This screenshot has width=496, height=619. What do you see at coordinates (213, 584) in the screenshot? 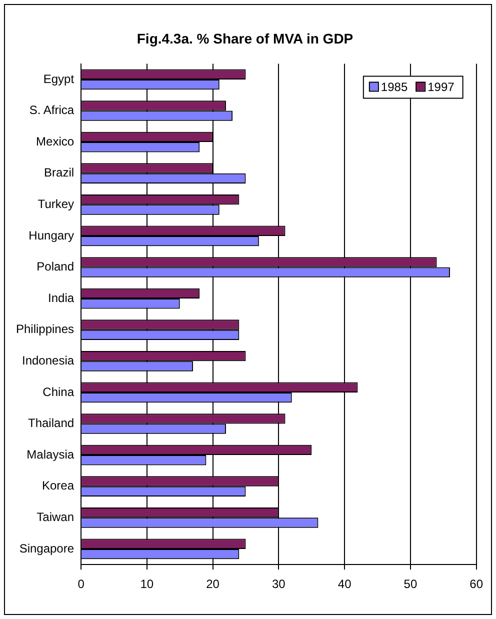
I see `x-tick-label: 20` at bounding box center [213, 584].